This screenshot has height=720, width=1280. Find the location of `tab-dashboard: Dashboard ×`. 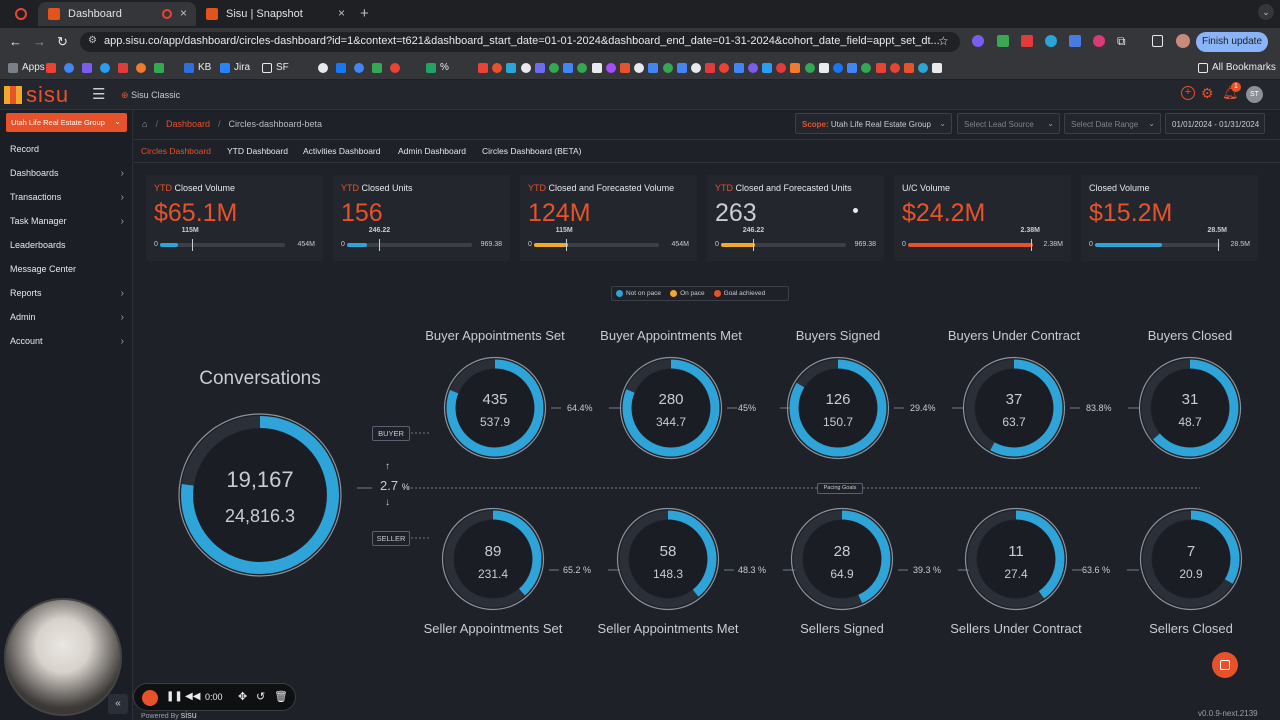

tab-dashboard: Dashboard × is located at coordinates (117, 14).